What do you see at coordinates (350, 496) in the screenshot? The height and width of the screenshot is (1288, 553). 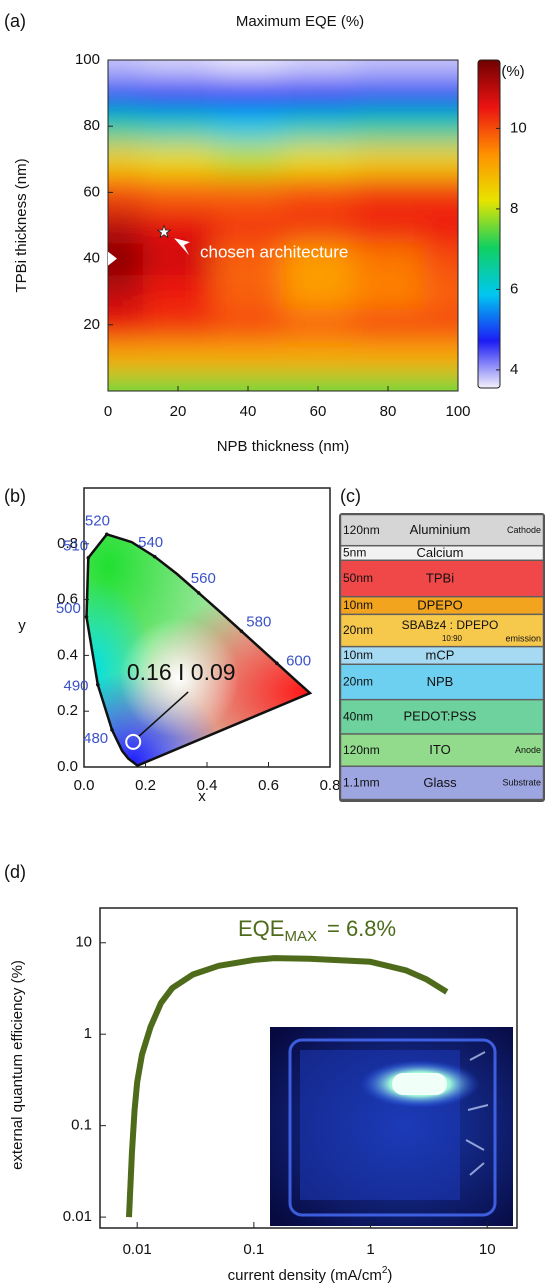 I see `panel-label: (c)` at bounding box center [350, 496].